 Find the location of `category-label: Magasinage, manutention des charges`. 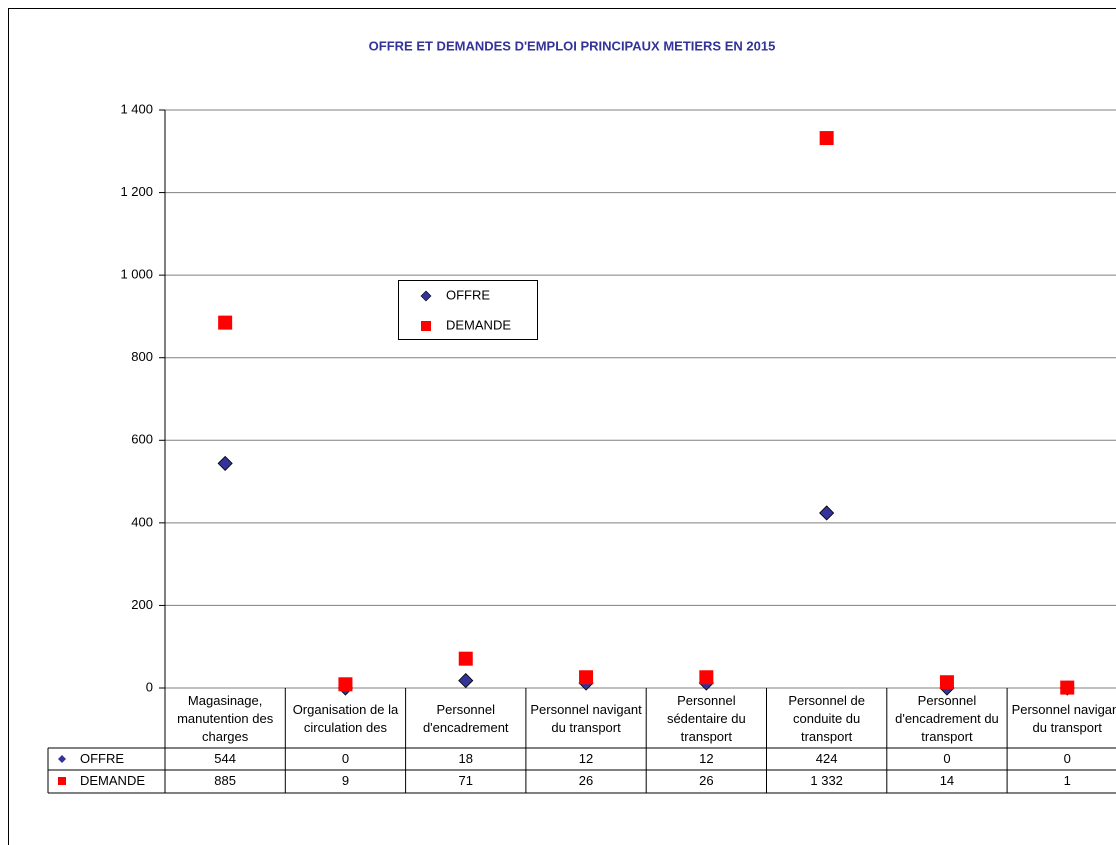

category-label: Magasinage, manutention des charges is located at coordinates (225, 718).